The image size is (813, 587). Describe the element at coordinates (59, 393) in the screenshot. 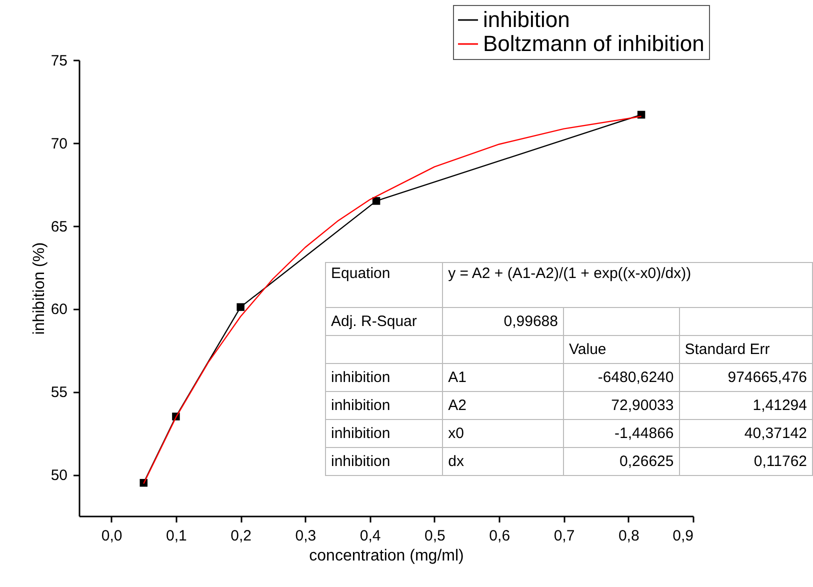

I see `y-tick-label: 55` at that location.